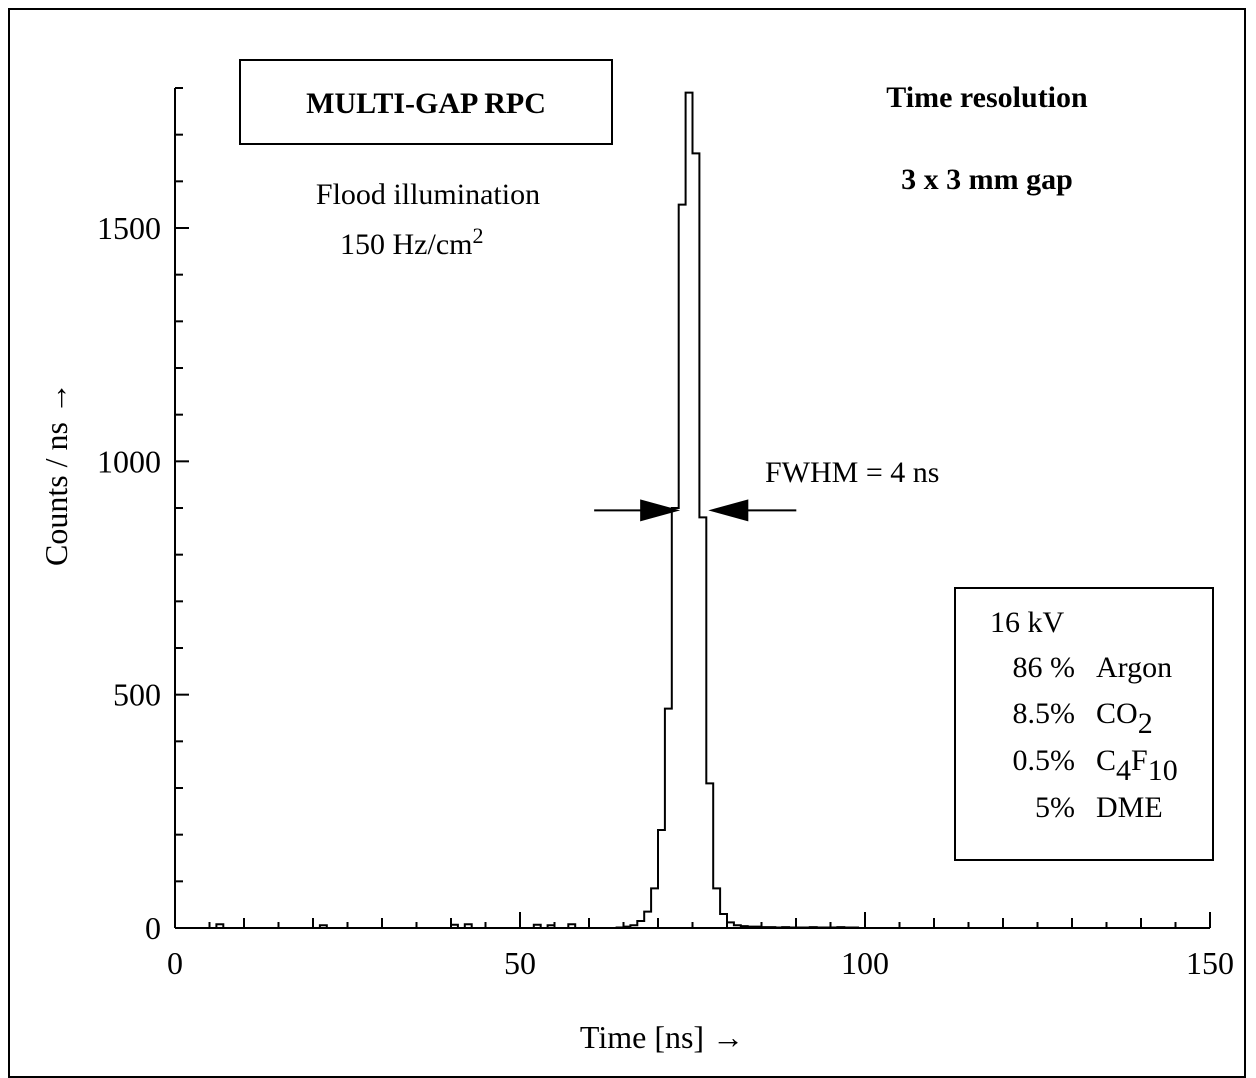 The height and width of the screenshot is (1078, 1256). What do you see at coordinates (129, 228) in the screenshot?
I see `y-tick-label: 1500` at bounding box center [129, 228].